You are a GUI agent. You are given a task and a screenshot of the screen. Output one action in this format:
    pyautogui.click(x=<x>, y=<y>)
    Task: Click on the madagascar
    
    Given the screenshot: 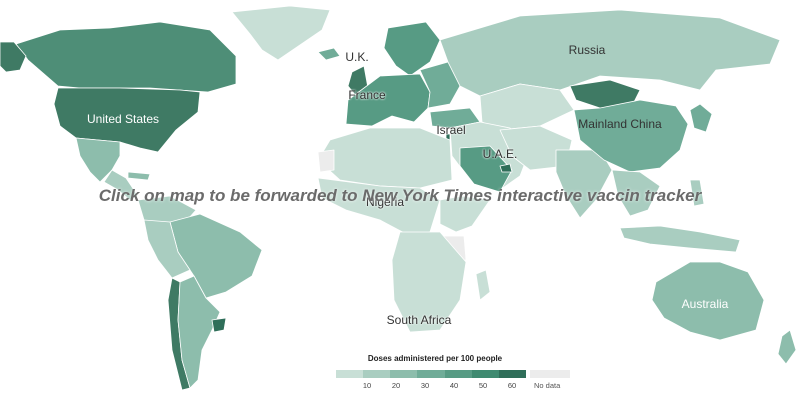 What is the action you would take?
    pyautogui.click(x=483, y=285)
    